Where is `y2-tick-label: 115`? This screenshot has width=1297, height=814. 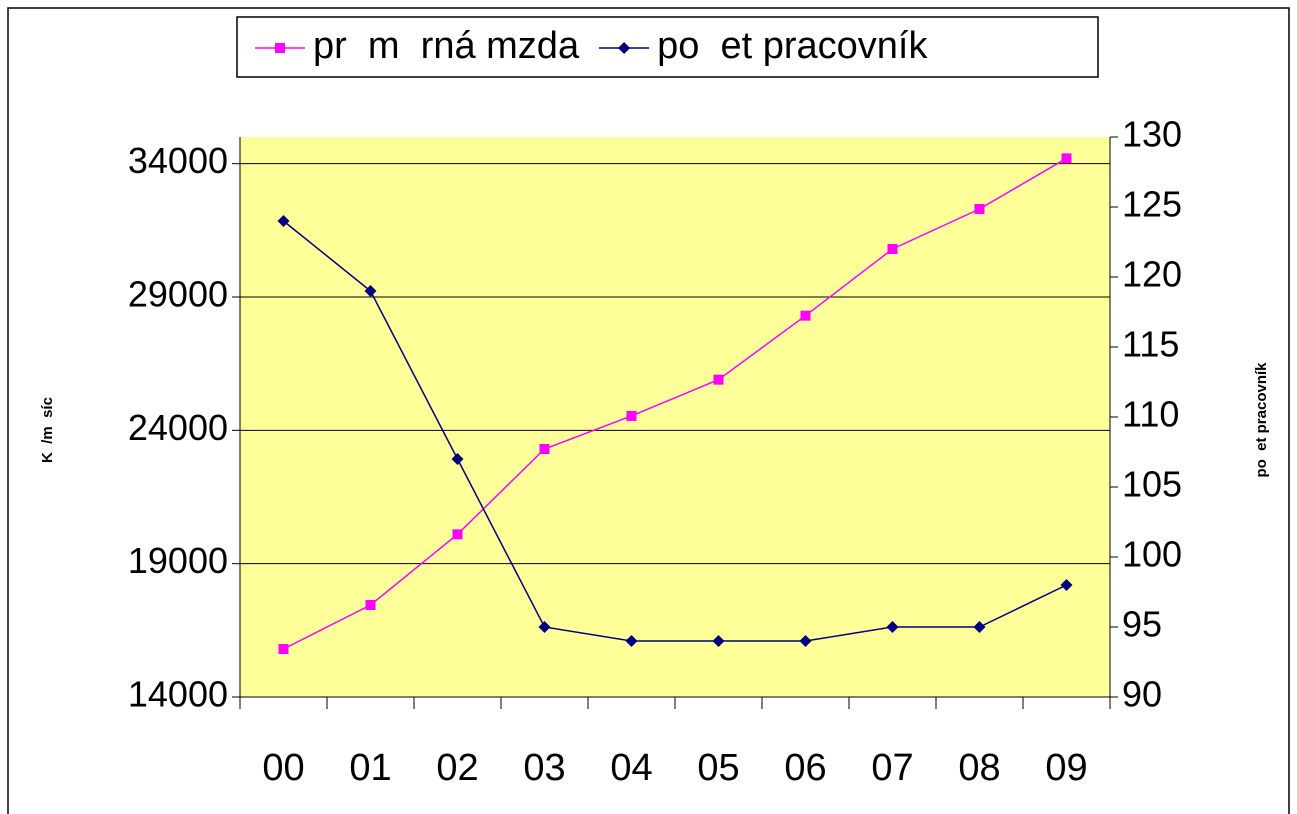 y2-tick-label: 115 is located at coordinates (1150, 344).